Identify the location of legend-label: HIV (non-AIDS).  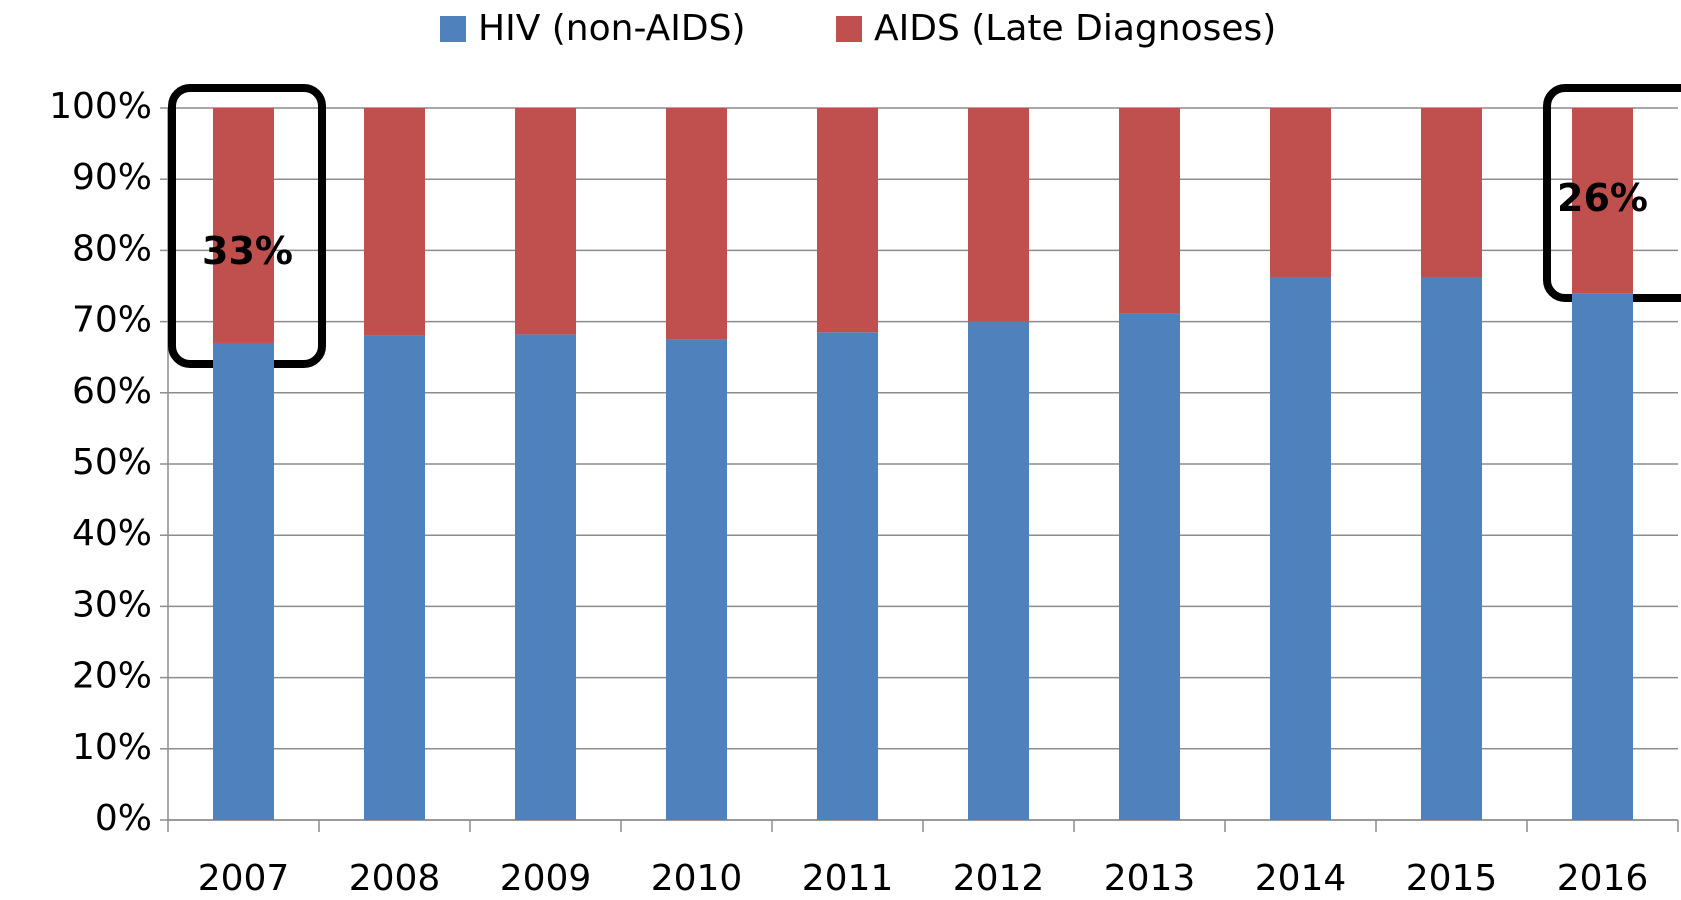
(612, 28).